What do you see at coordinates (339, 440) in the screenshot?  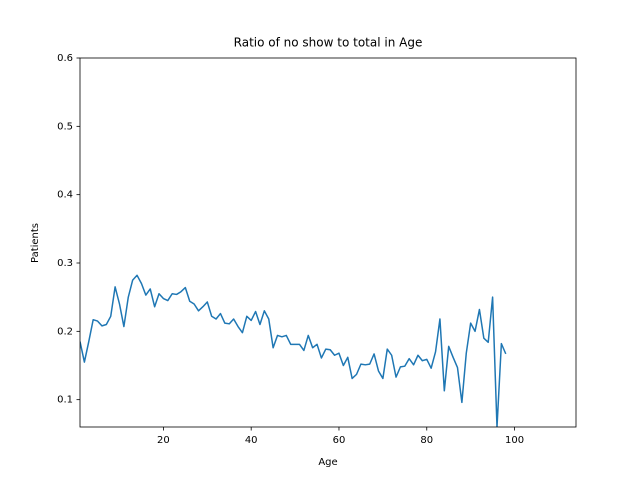 I see `x-tick-label: 60` at bounding box center [339, 440].